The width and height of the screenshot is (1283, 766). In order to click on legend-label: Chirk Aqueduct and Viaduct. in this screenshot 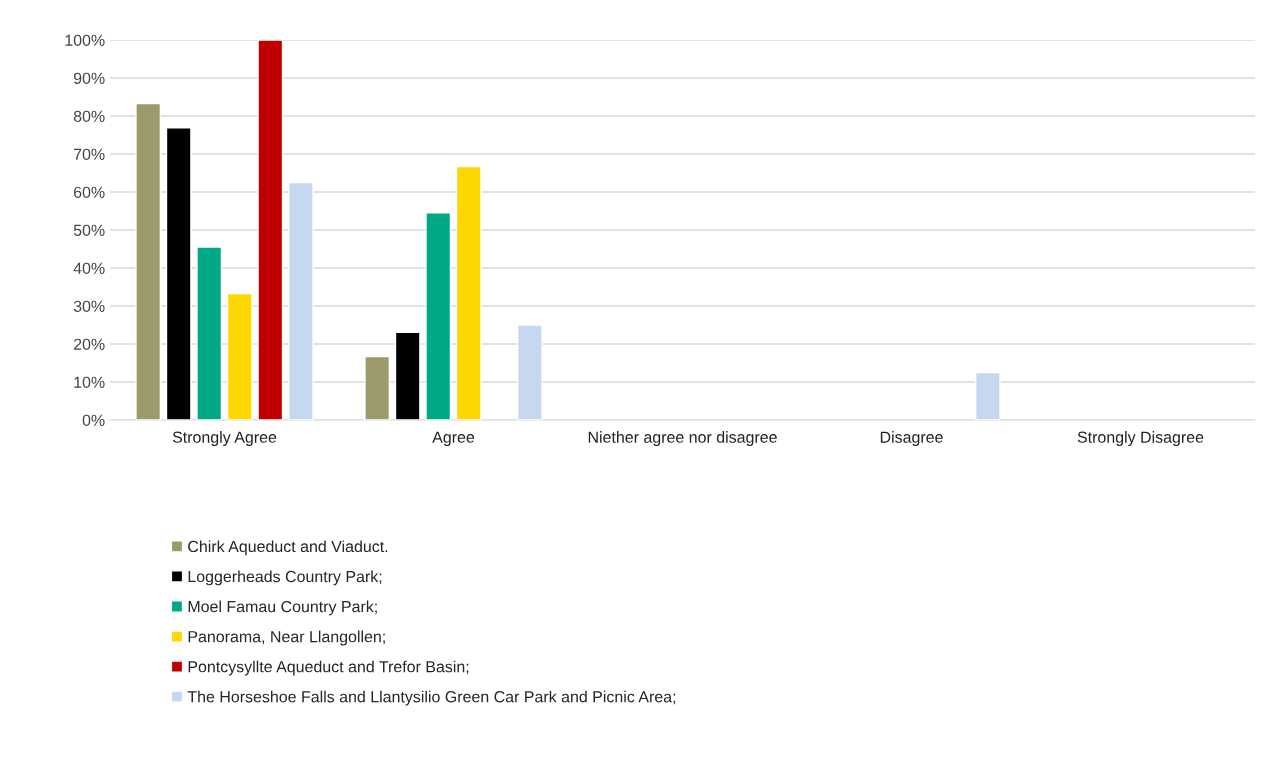, I will do `click(288, 548)`.